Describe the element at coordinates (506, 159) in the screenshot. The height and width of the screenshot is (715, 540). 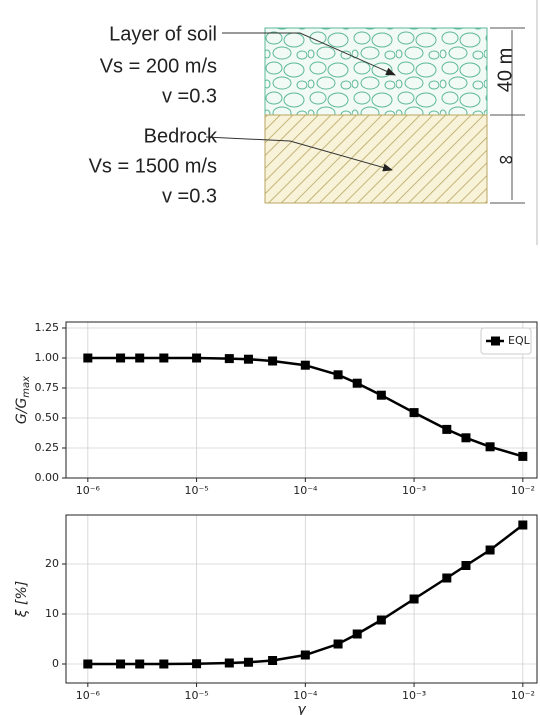
I see `bedrock-thickness: ∞` at that location.